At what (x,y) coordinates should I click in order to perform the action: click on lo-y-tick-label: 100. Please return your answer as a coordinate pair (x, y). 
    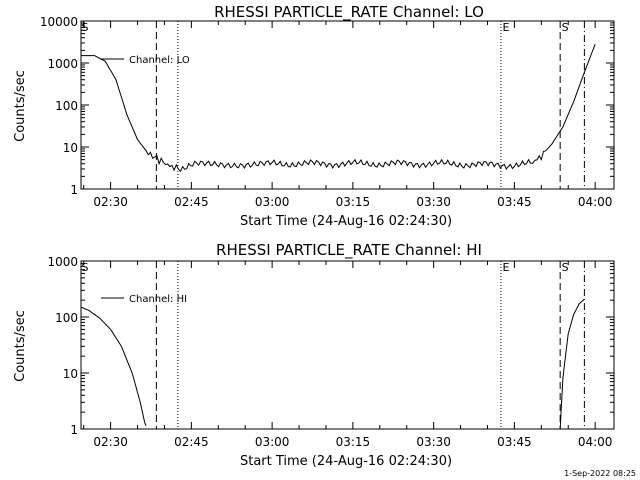
    Looking at the image, I should click on (66, 106).